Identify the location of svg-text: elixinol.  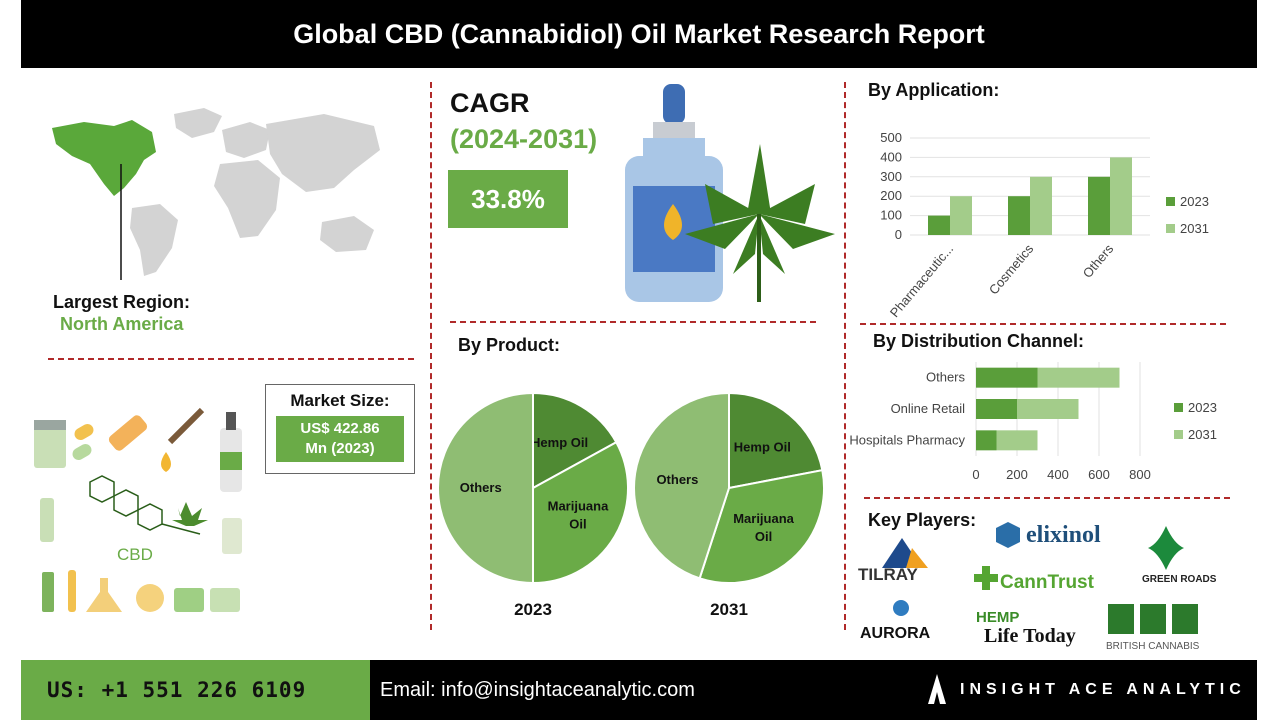
(1063, 535).